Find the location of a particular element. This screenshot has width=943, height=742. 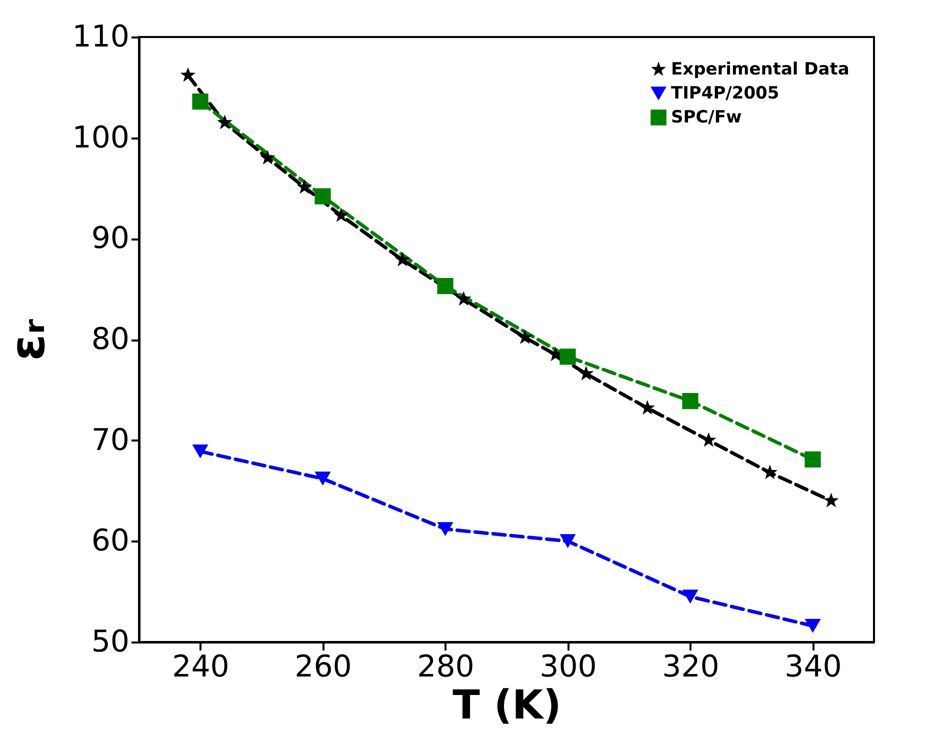

x-tick-label: 320 is located at coordinates (691, 667).